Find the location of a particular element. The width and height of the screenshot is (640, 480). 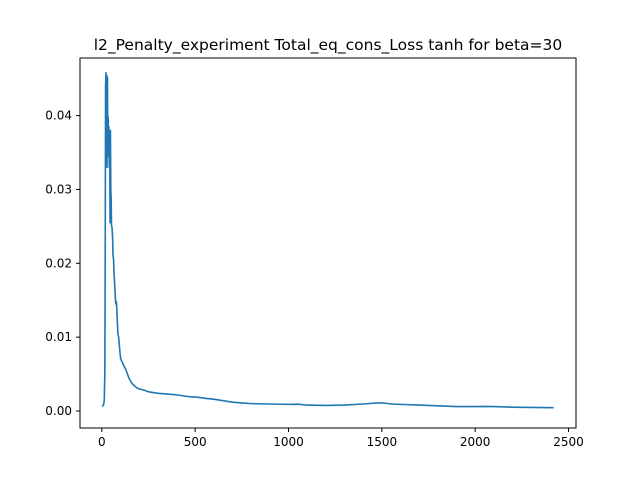

x-tick-label: 1000 is located at coordinates (288, 442).